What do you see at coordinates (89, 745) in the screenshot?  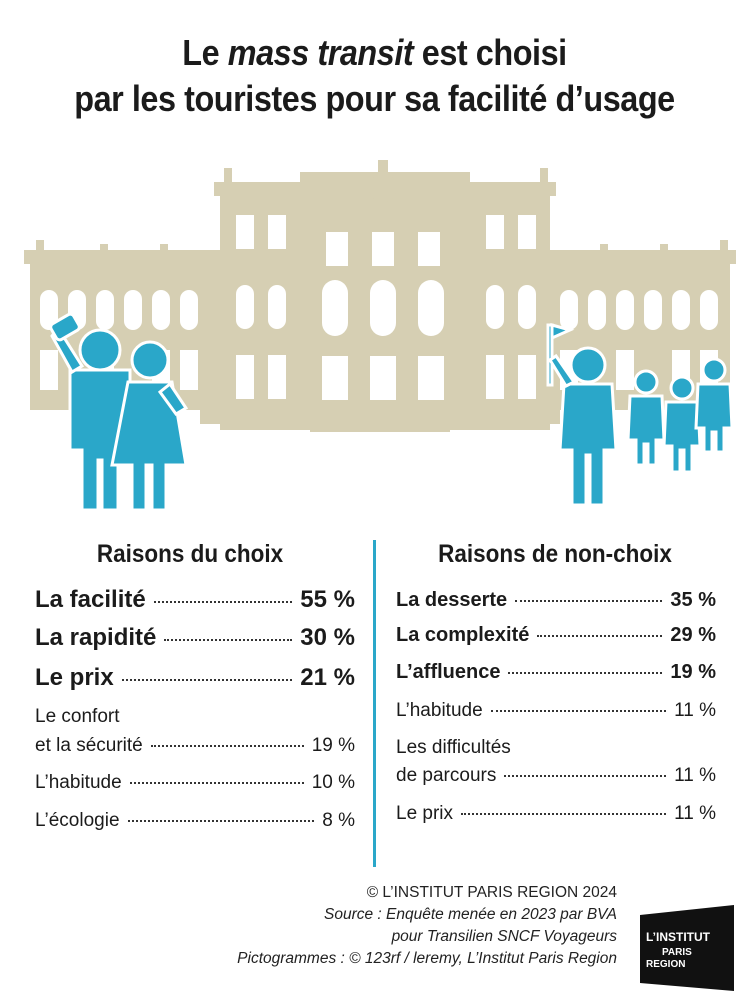 I see `item-label: et la sécurité` at bounding box center [89, 745].